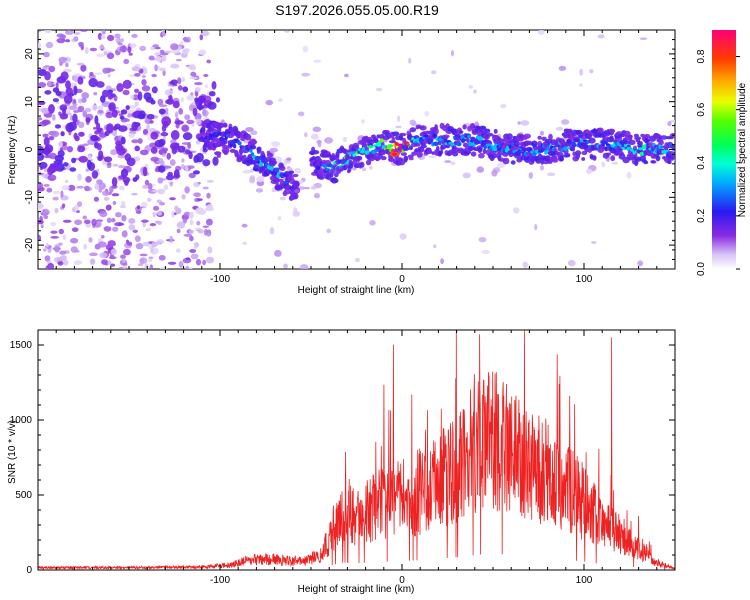 Image resolution: width=750 pixels, height=600 pixels. I want to click on colorbar-tick-label: 0.6, so click(701, 109).